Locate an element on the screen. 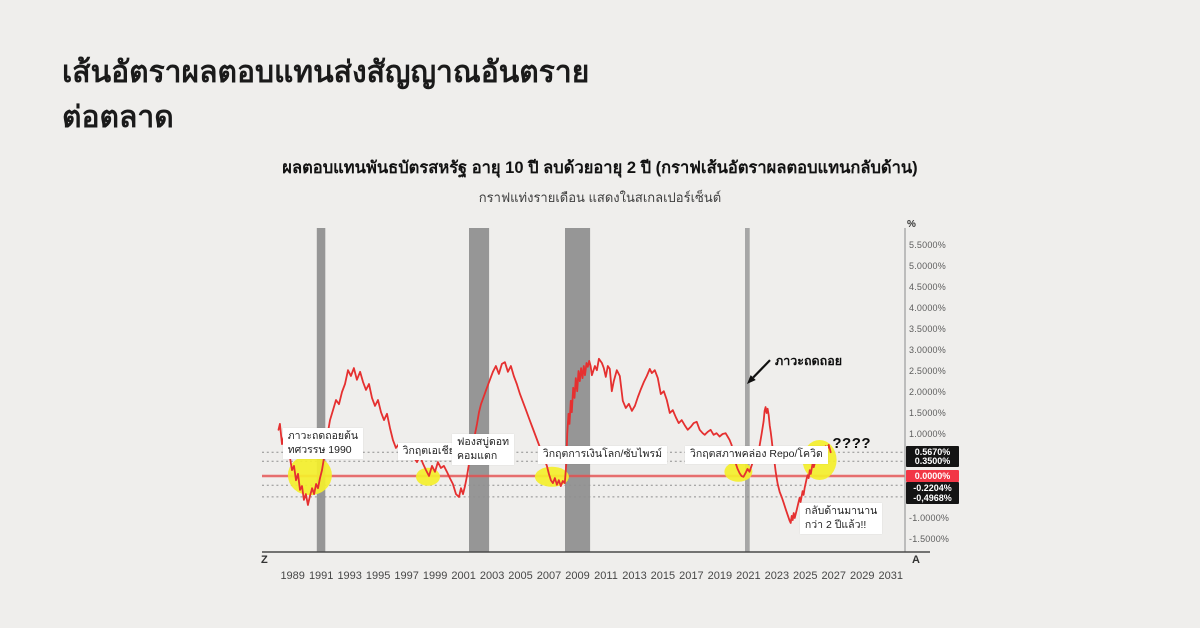  price-badge: -0.2204% is located at coordinates (932, 488).